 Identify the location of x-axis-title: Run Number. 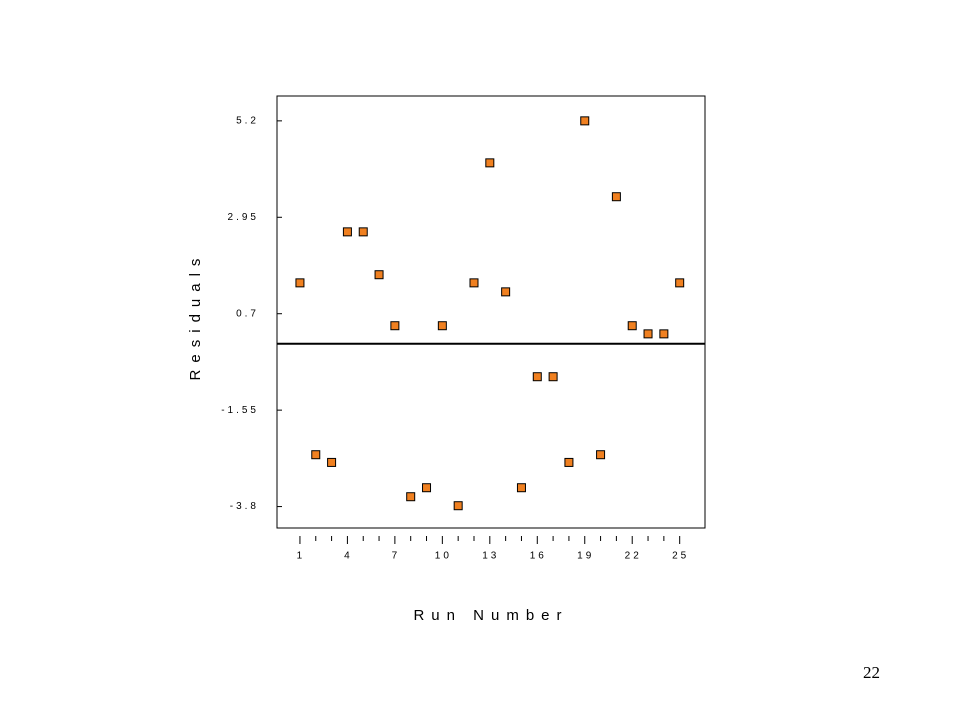
(490, 615).